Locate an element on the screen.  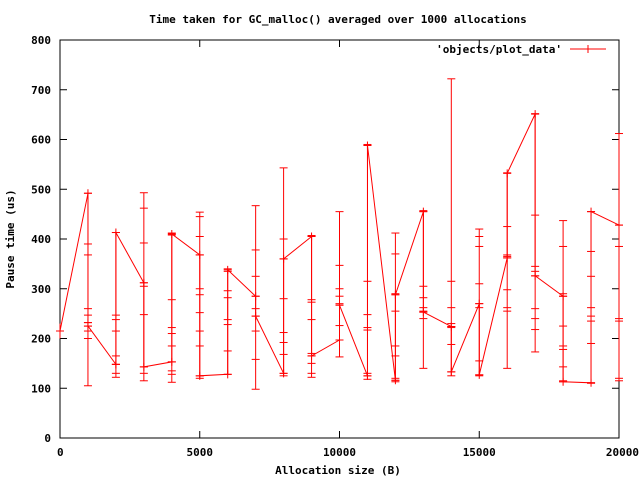
x-tick-label: 10000 is located at coordinates (339, 452).